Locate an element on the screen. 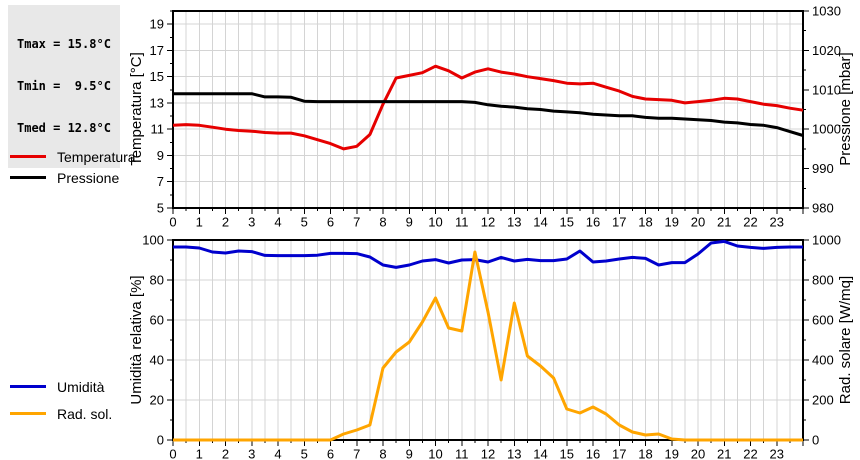  rad-sol-legend-item: Rad. sol. is located at coordinates (61, 413).